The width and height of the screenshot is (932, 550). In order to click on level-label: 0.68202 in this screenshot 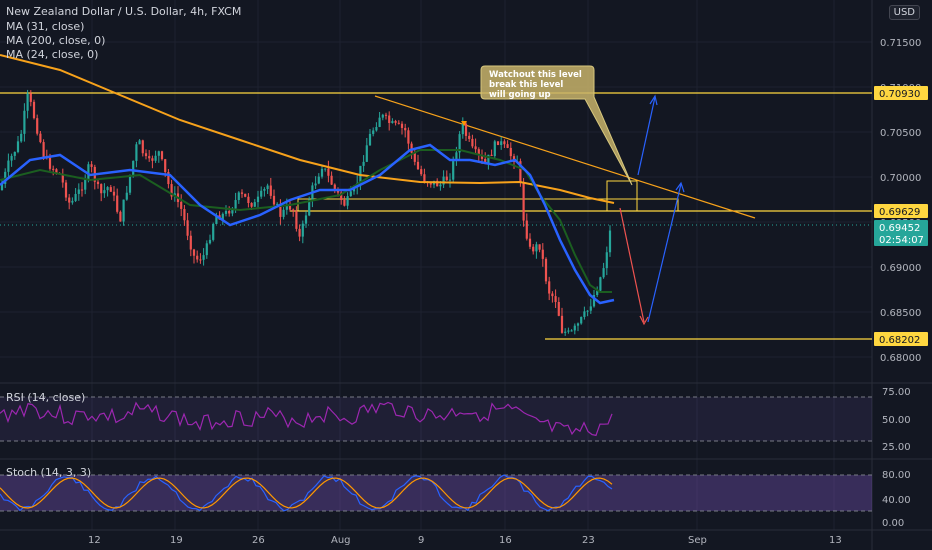, I will do `click(899, 340)`.